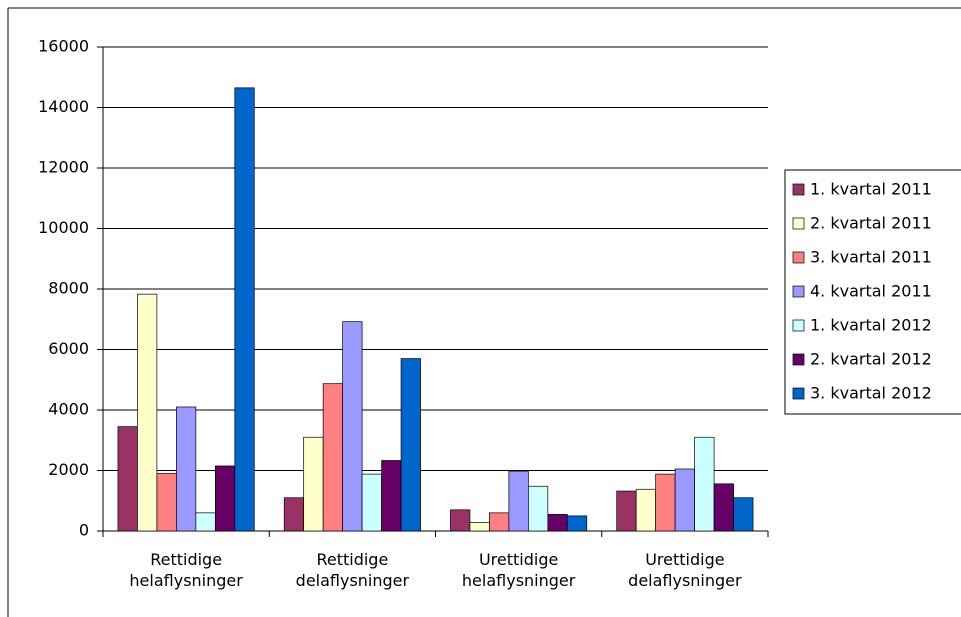  I want to click on y-tick-label: 4000, so click(68, 409).